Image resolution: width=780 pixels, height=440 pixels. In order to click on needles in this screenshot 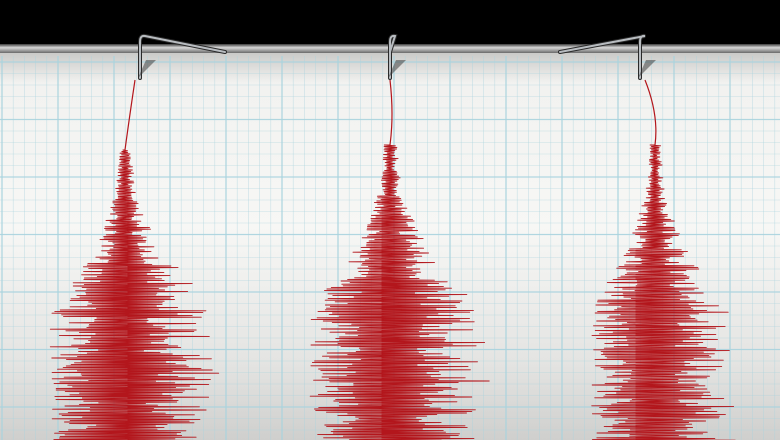, I will do `click(397, 56)`.